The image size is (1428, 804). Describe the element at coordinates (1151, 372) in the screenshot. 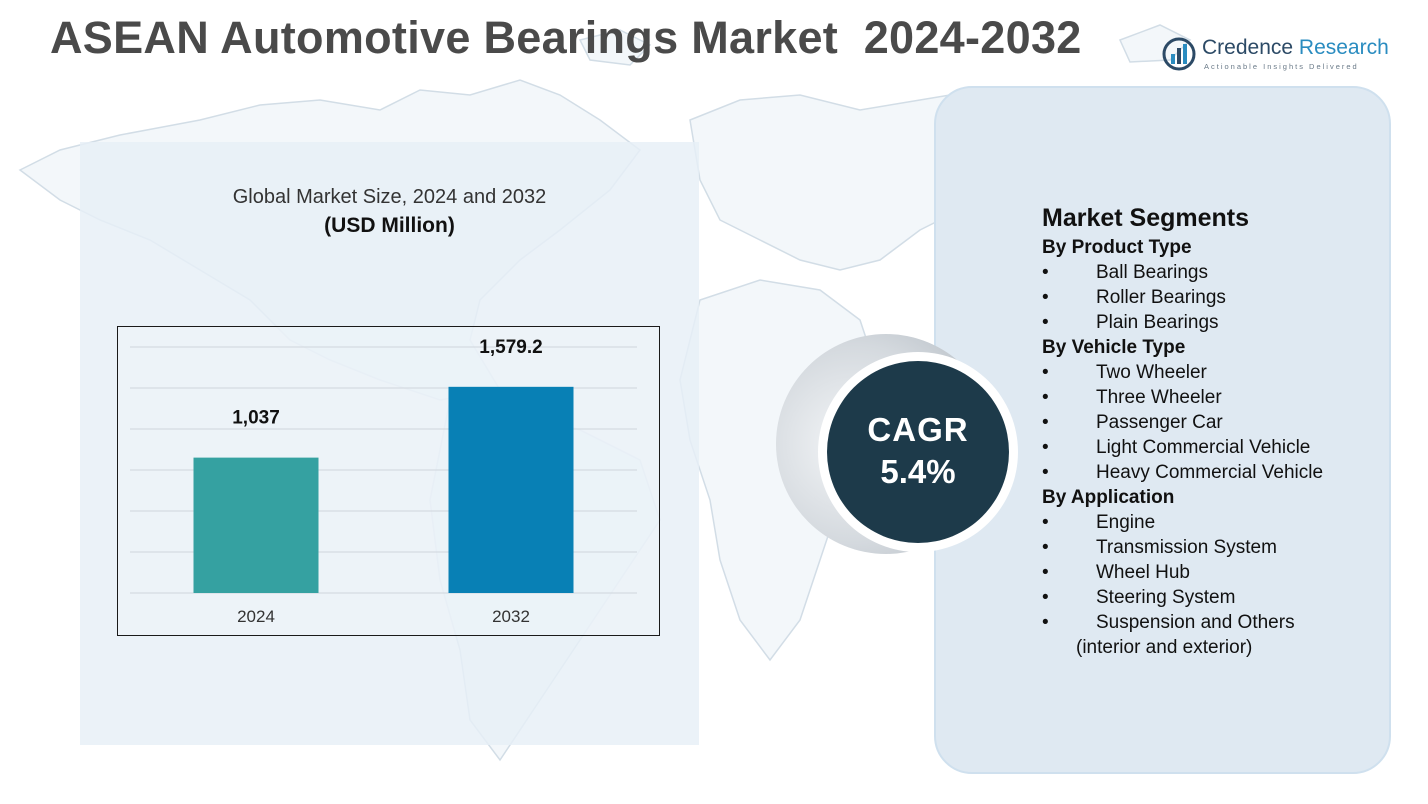

I see `segment-item-label: Two Wheeler` at that location.